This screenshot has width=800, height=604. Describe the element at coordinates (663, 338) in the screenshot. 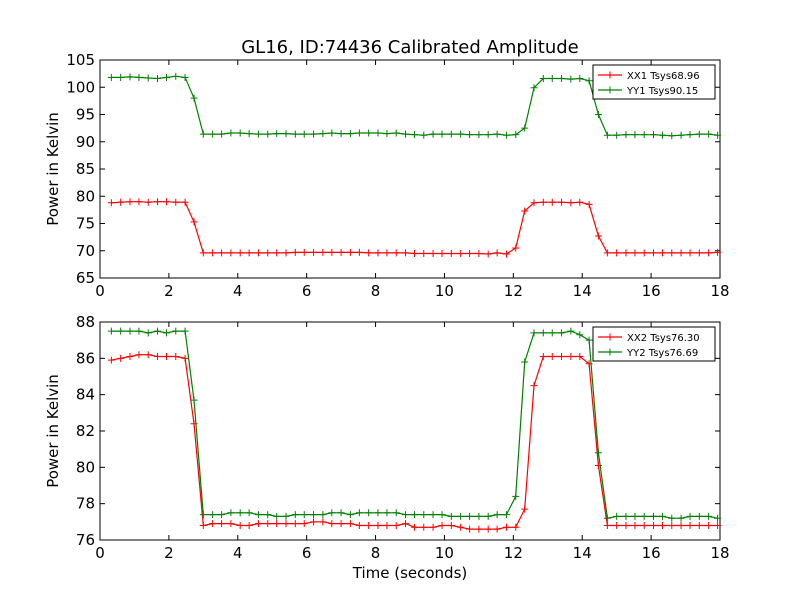

I see `legend-label: XX2 Tsys76.30` at that location.